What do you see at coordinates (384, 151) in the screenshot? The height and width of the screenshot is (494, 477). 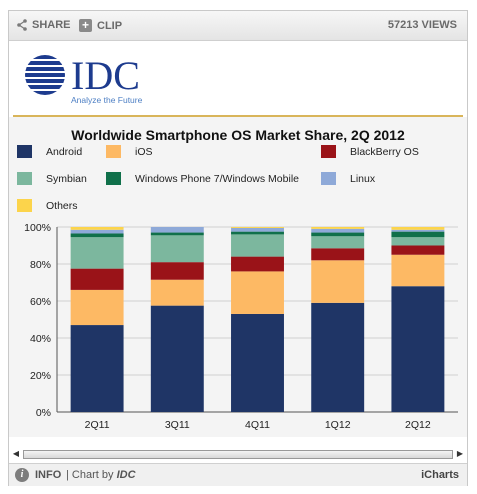 I see `legend-label: BlackBerry OS` at bounding box center [384, 151].